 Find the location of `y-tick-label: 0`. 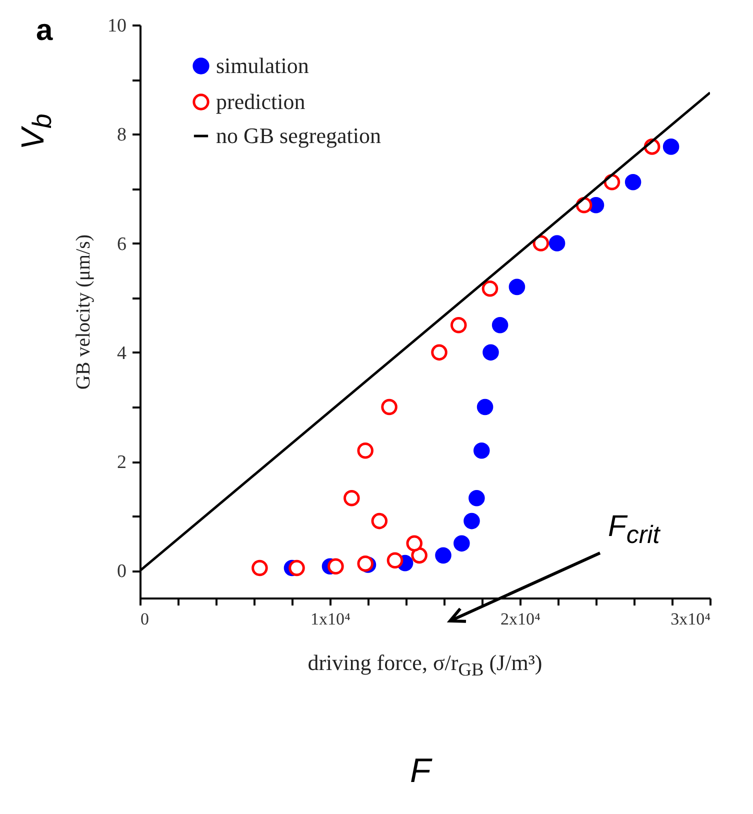

y-tick-label: 0 is located at coordinates (121, 571).